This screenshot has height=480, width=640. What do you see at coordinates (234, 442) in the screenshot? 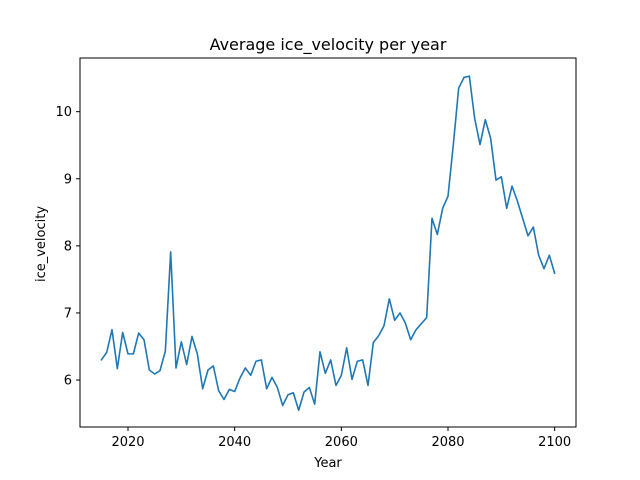
I see `x-tick-label: 2040` at bounding box center [234, 442].